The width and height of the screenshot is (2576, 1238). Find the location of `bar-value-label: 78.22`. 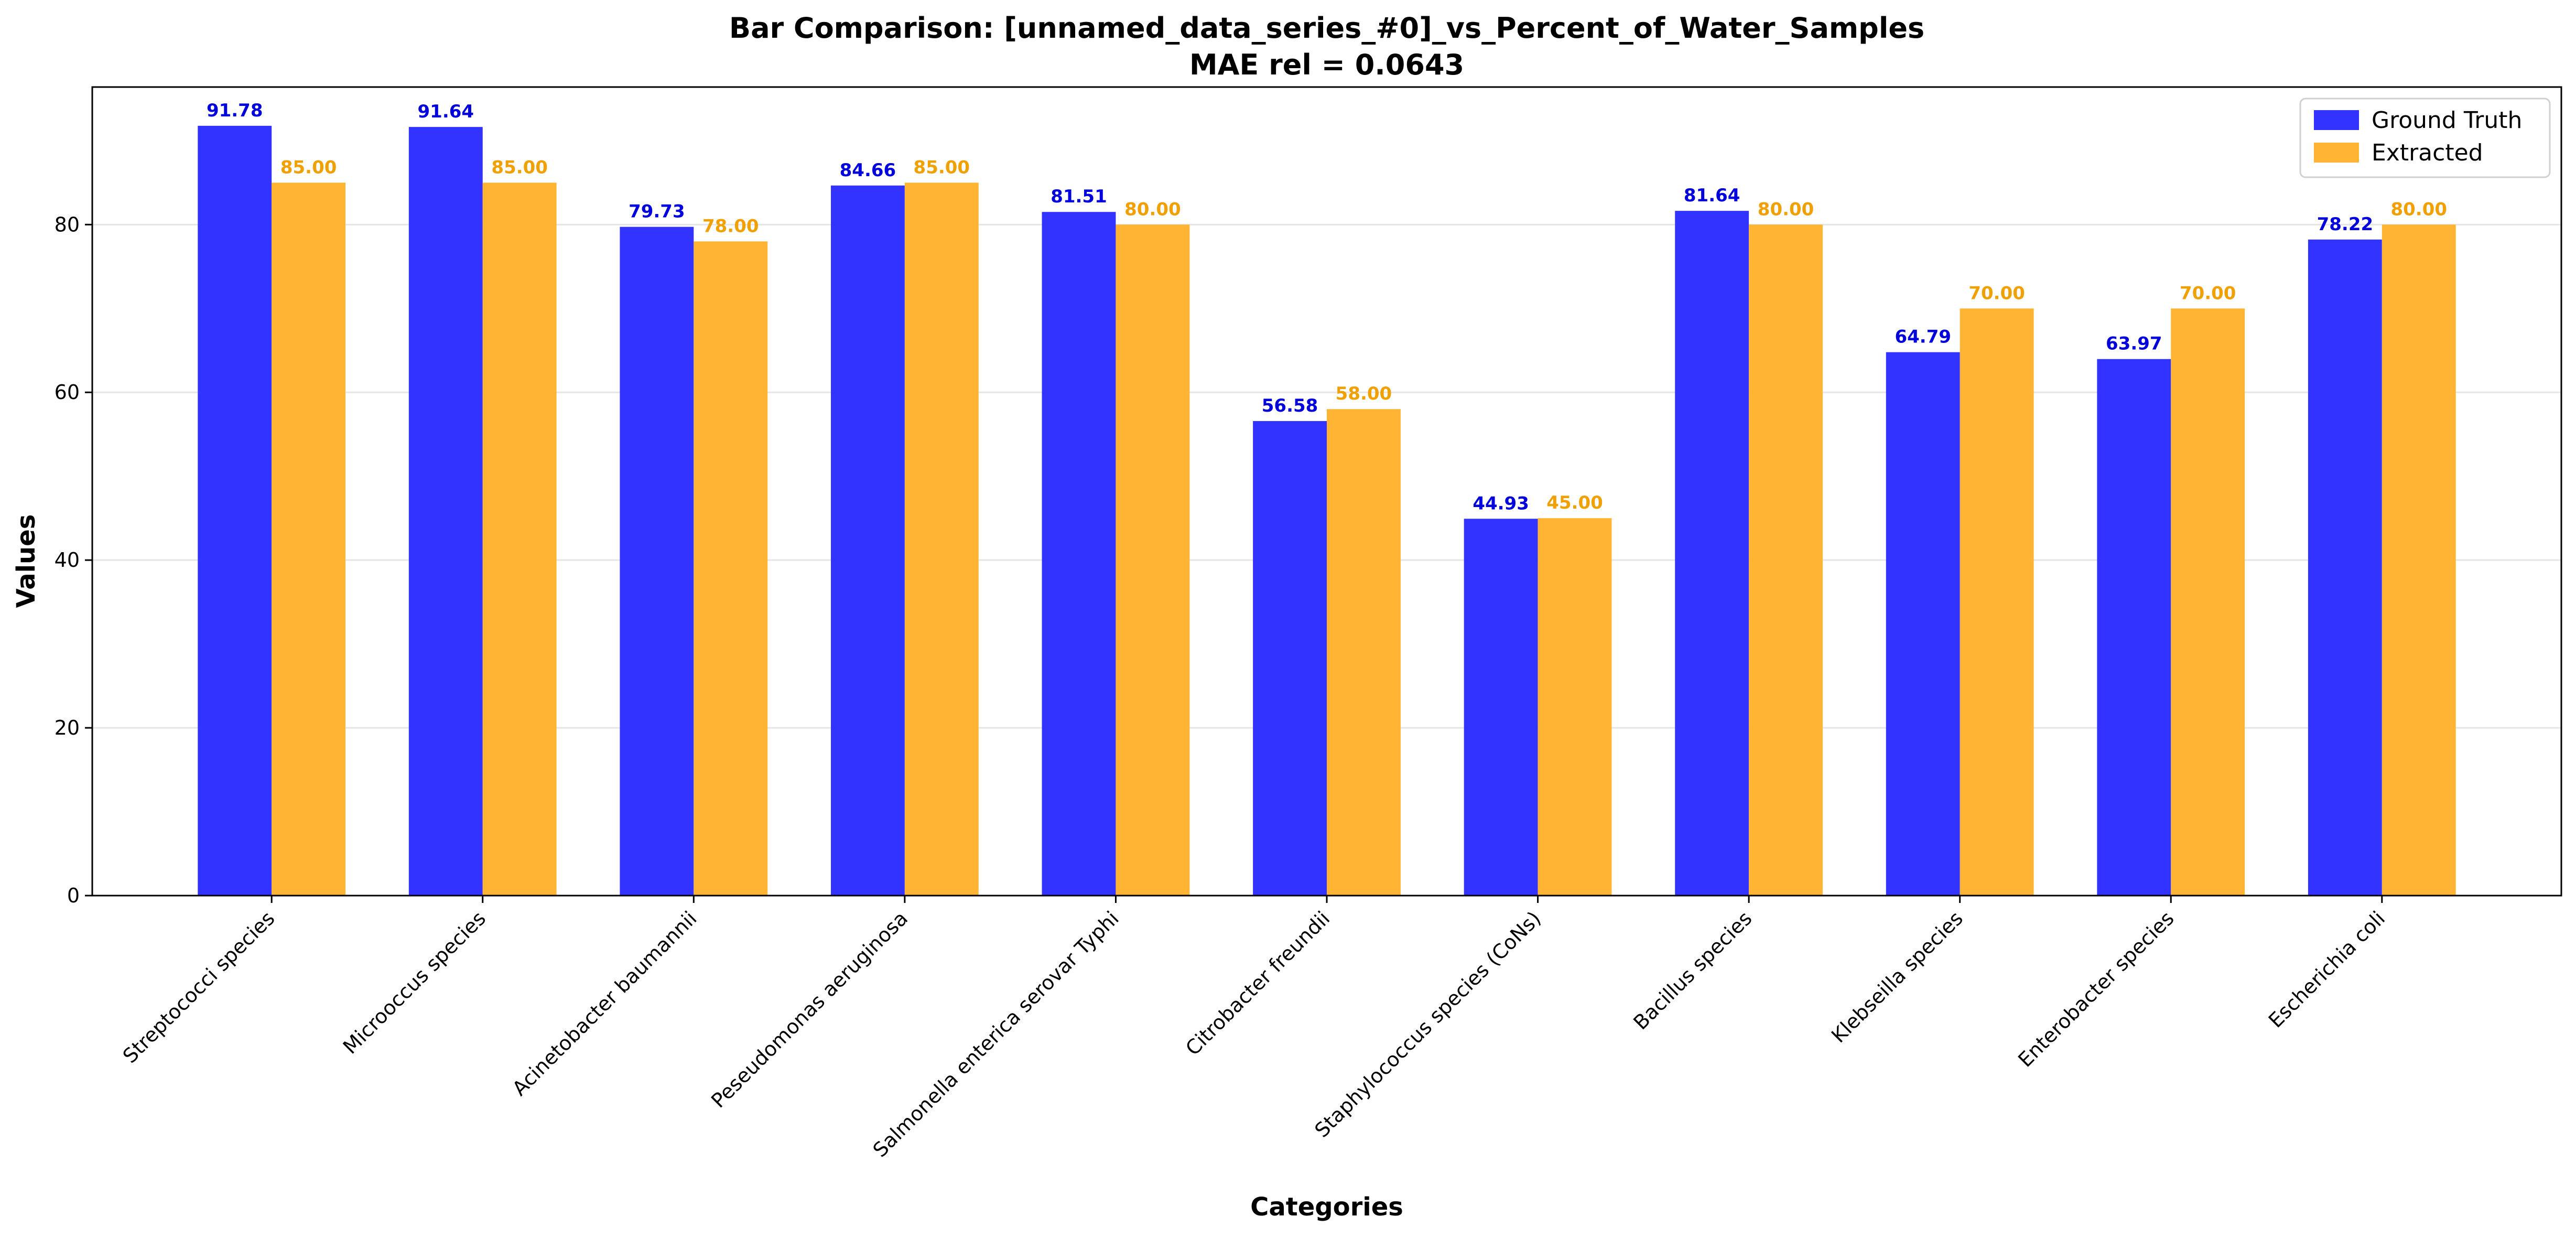

bar-value-label: 78.22 is located at coordinates (2345, 224).